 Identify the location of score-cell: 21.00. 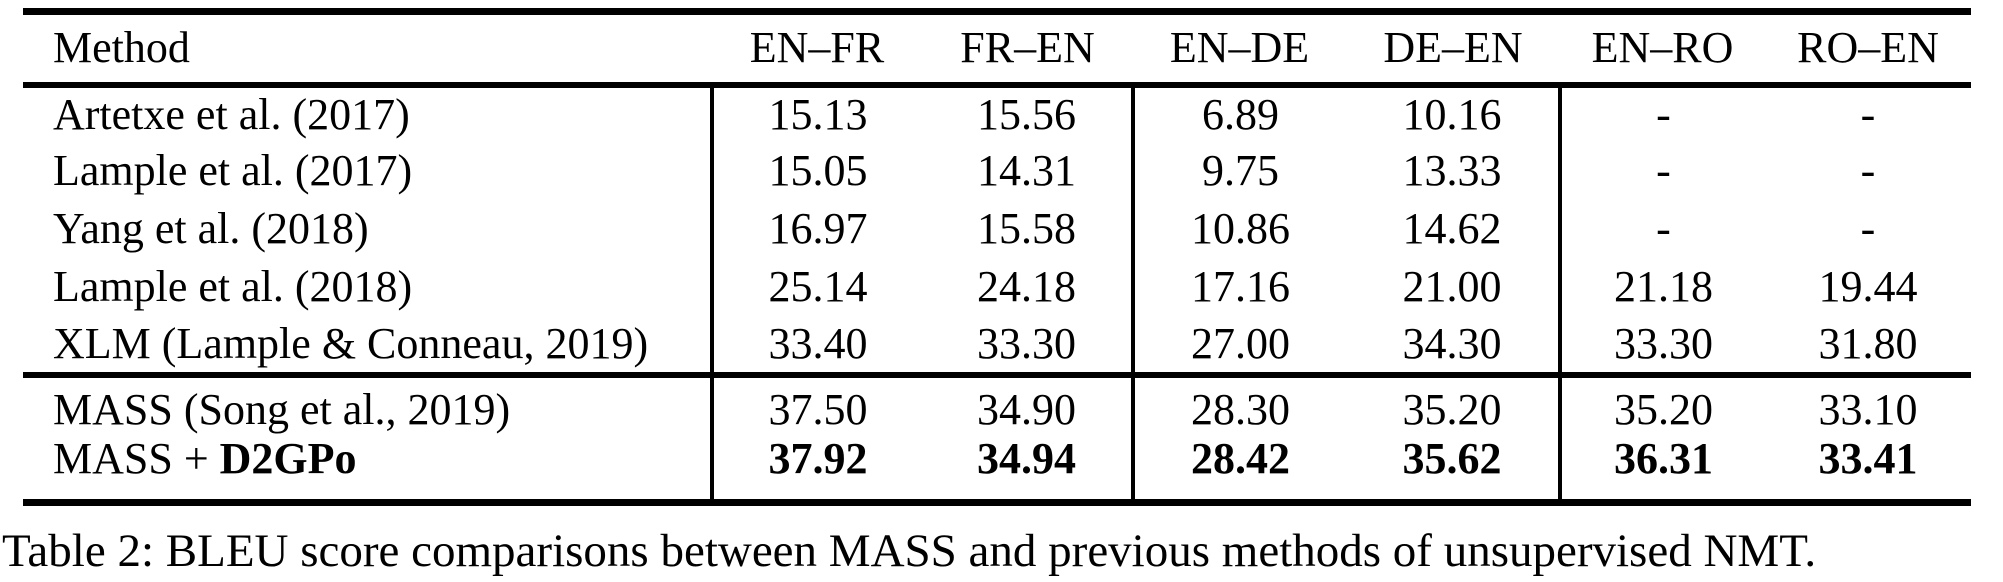
(1454, 287).